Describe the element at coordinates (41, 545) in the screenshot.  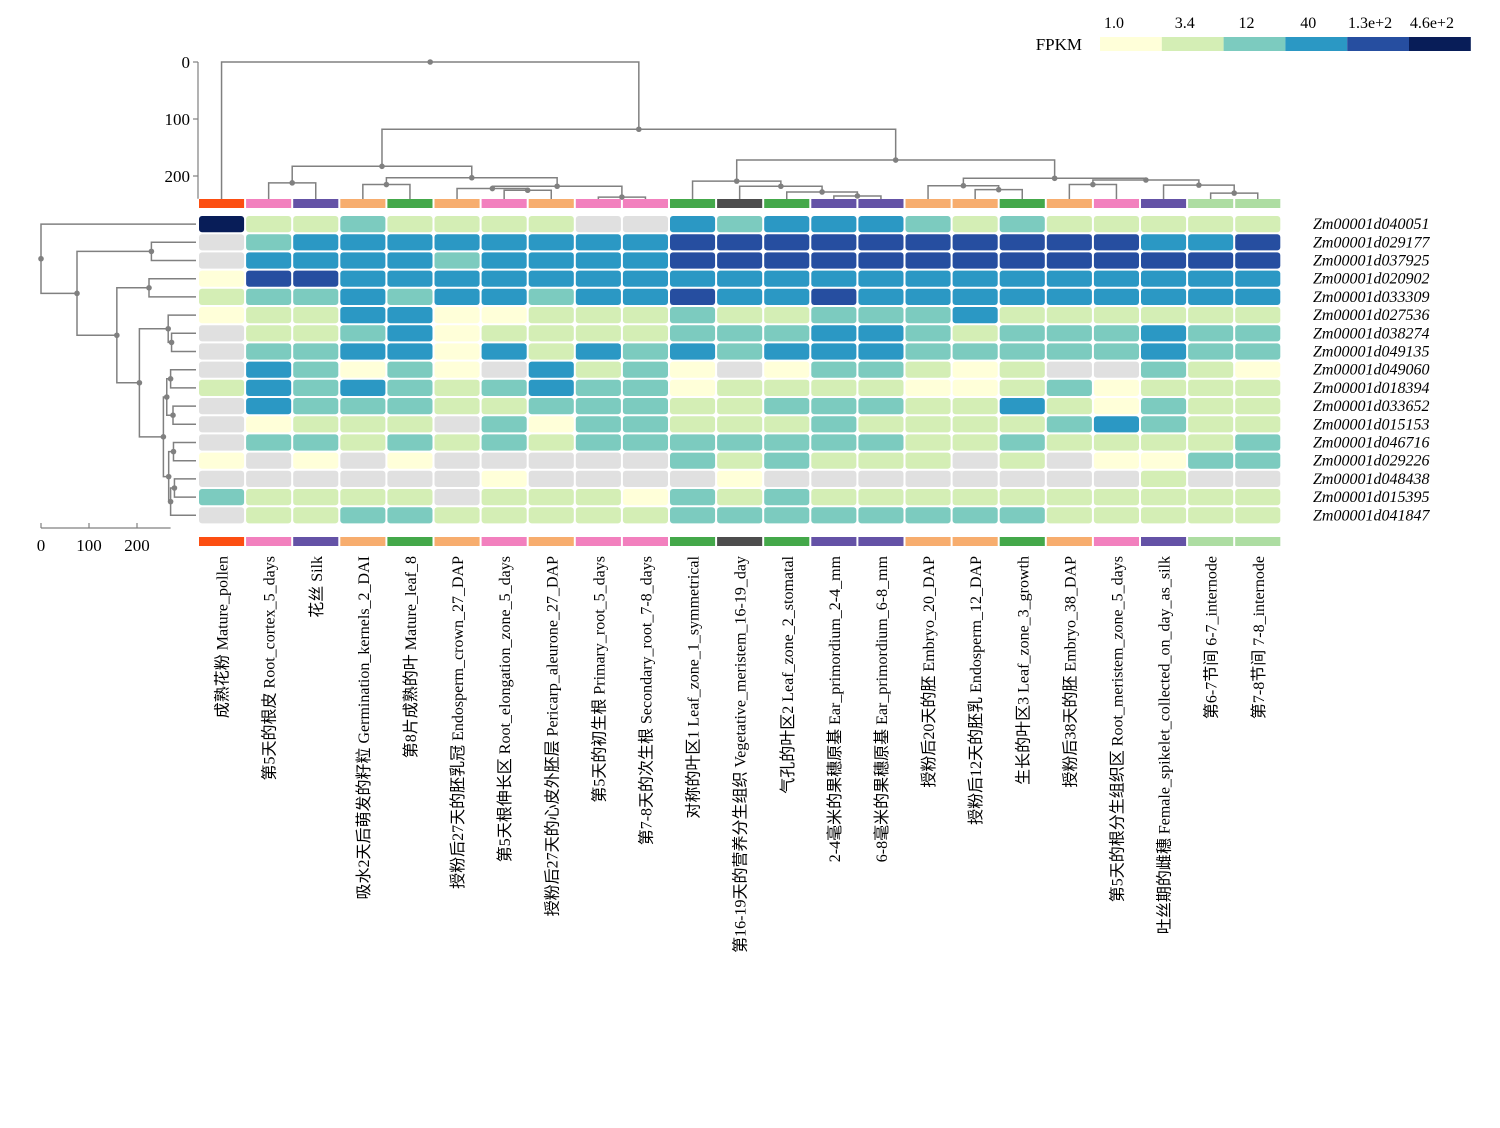
I see `axis-tick-label: 0` at that location.